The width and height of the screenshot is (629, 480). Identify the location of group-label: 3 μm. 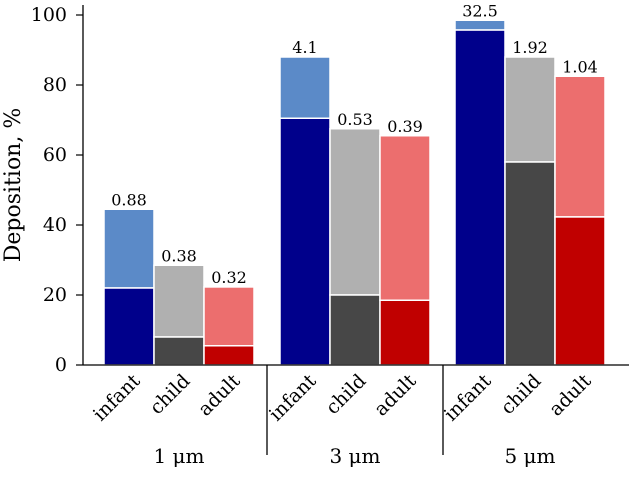
(354, 456).